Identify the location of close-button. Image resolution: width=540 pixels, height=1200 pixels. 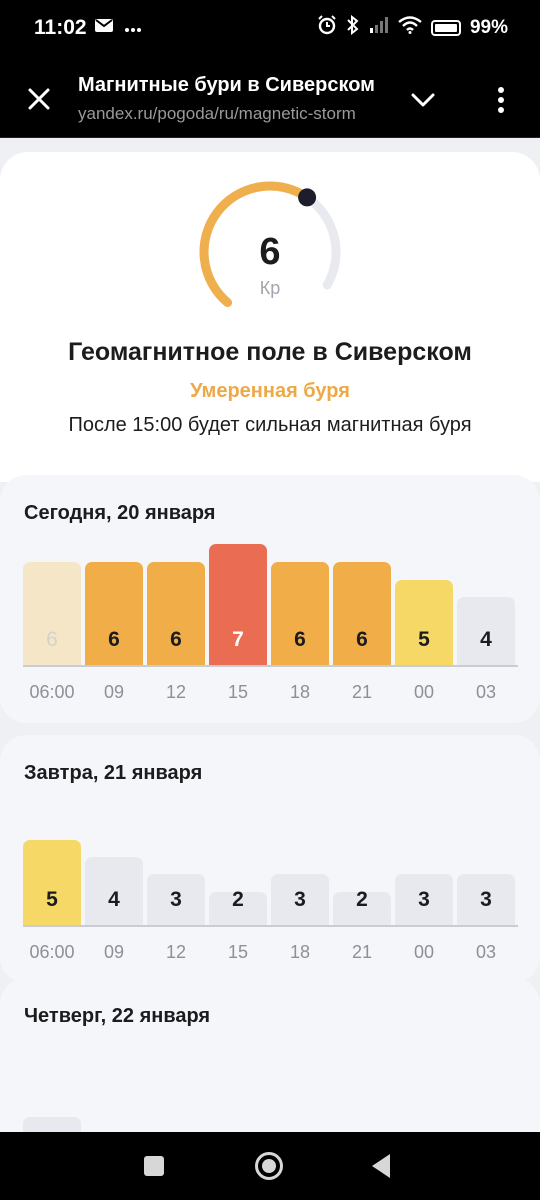
(39, 99).